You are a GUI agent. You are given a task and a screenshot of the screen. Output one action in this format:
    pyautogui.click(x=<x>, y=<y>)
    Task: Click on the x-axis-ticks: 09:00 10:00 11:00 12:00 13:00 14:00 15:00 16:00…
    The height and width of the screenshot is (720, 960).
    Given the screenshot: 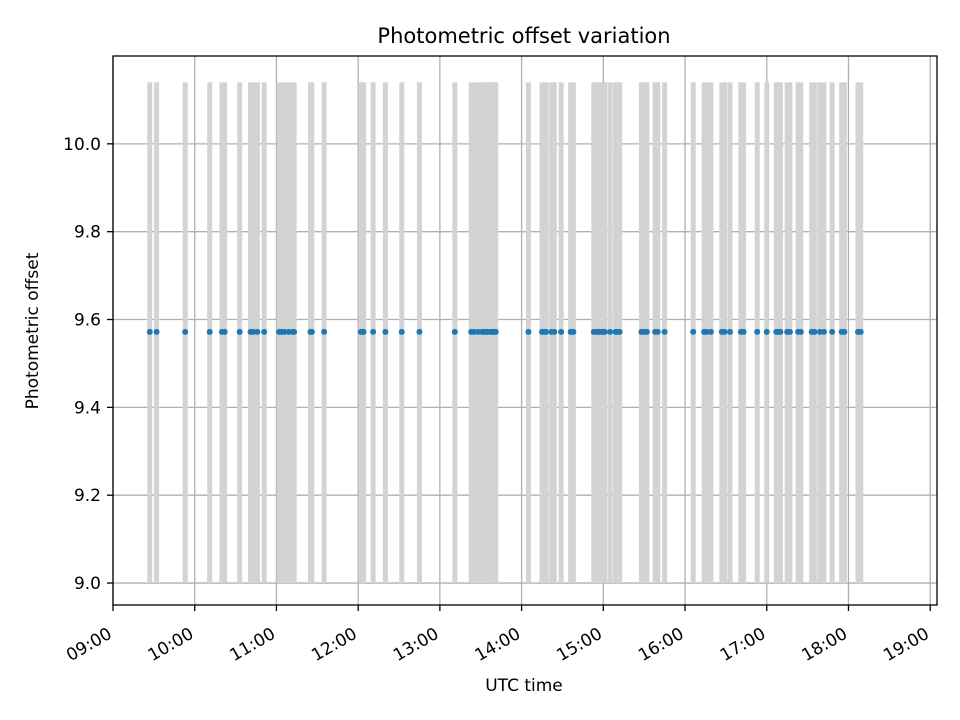 What is the action you would take?
    pyautogui.click(x=498, y=635)
    